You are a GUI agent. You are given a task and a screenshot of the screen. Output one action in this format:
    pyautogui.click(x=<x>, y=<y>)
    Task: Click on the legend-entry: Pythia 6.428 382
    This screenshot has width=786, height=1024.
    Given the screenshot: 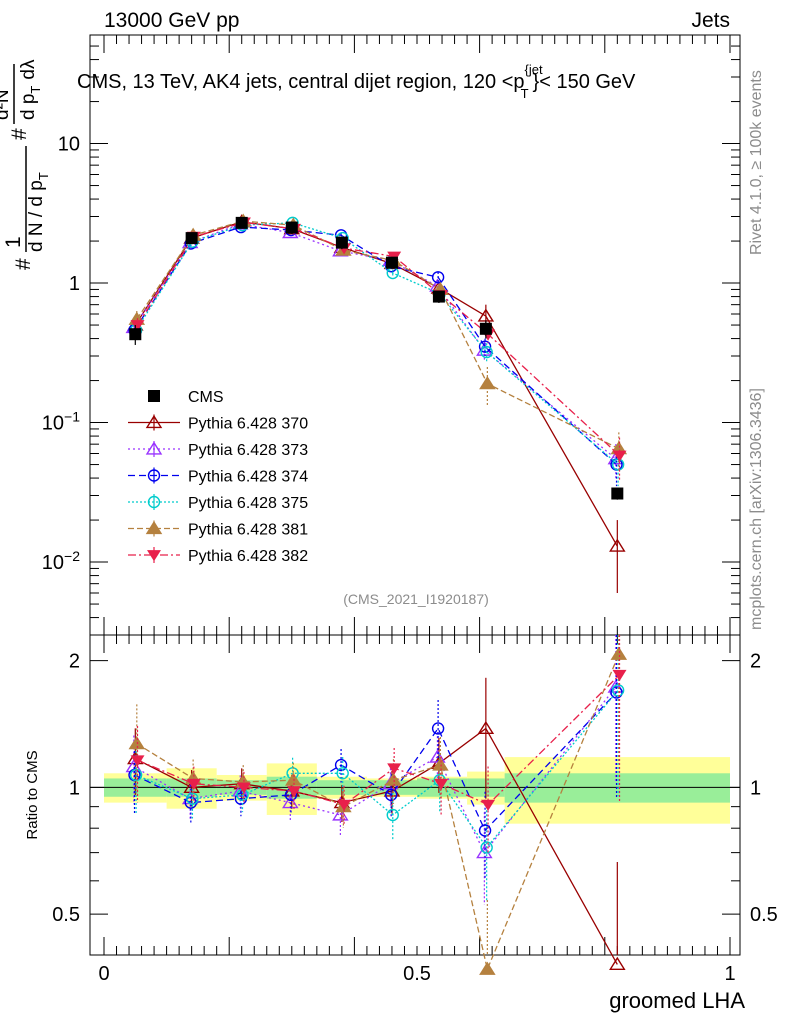 What is the action you would take?
    pyautogui.click(x=218, y=556)
    